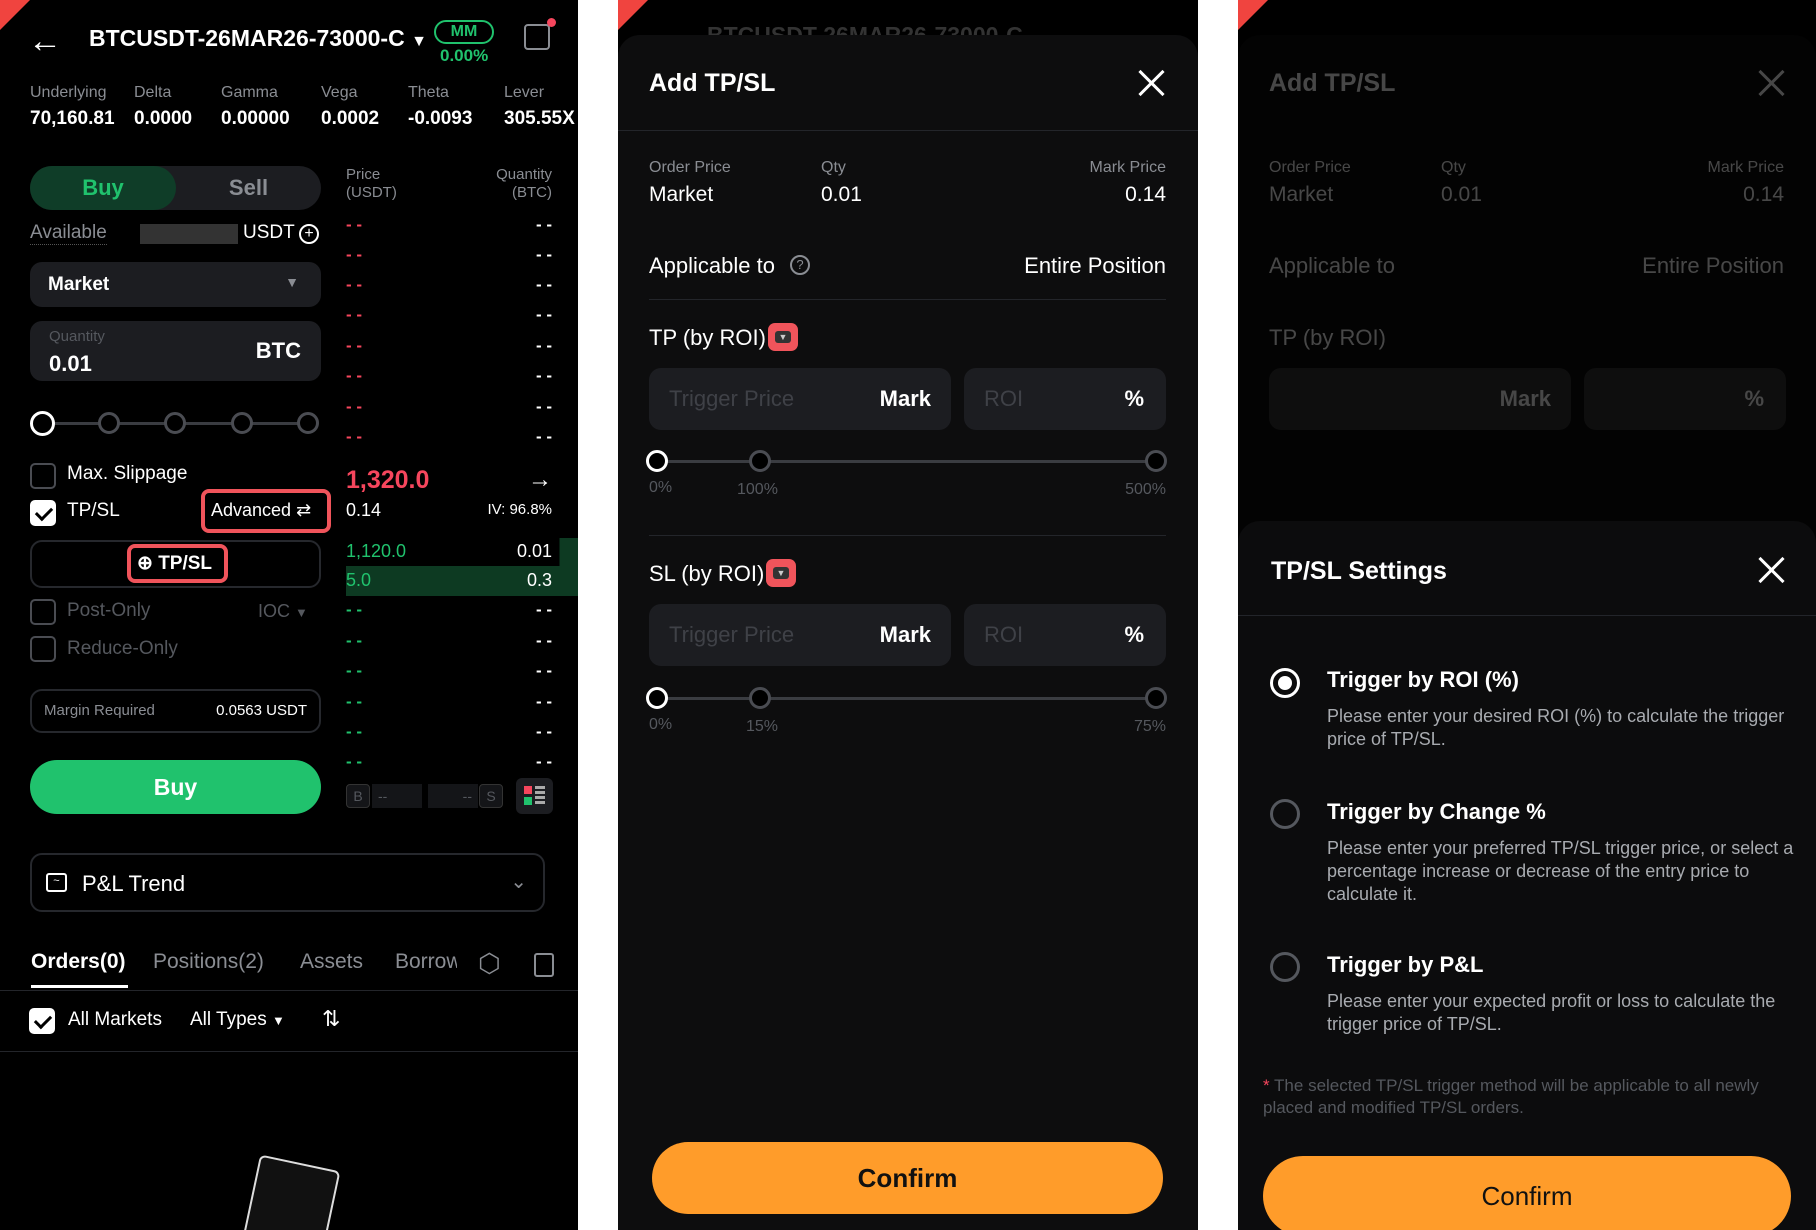 The width and height of the screenshot is (1816, 1230). I want to click on chevron-down-icon: ⌄, so click(518, 882).